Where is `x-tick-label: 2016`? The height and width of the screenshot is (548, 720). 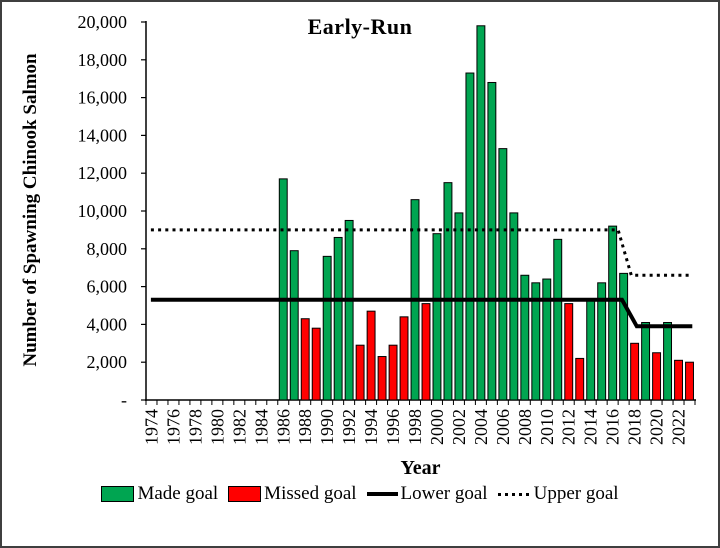 x-tick-label: 2016 is located at coordinates (613, 427).